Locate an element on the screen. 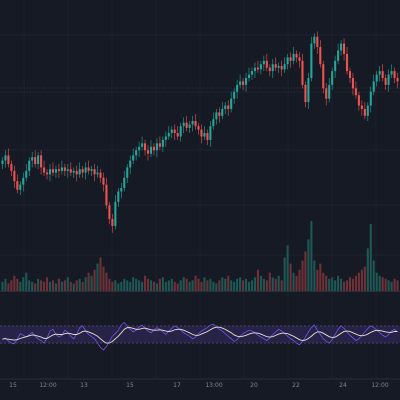 The height and width of the screenshot is (400, 400). x-tick-label: 17 is located at coordinates (177, 385).